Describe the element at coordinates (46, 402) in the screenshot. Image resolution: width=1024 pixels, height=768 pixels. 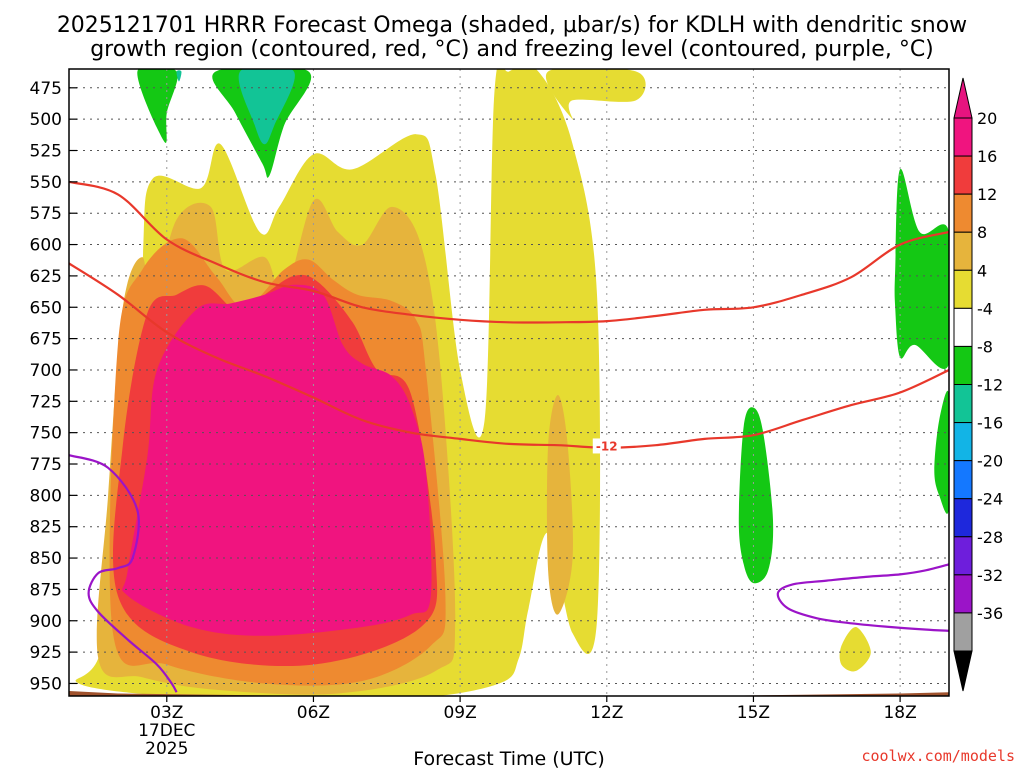
I see `y-tick-label-725: 725` at that location.